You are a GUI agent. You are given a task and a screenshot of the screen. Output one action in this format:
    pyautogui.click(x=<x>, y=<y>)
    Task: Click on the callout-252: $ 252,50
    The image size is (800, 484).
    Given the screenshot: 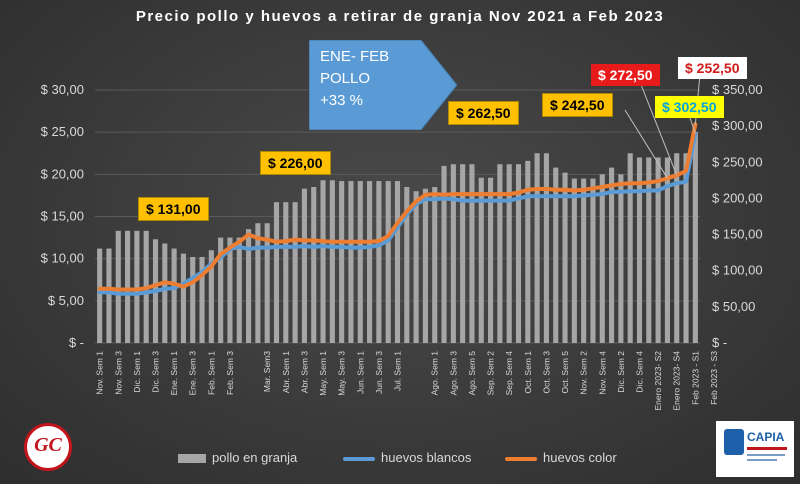 What is the action you would take?
    pyautogui.click(x=712, y=68)
    